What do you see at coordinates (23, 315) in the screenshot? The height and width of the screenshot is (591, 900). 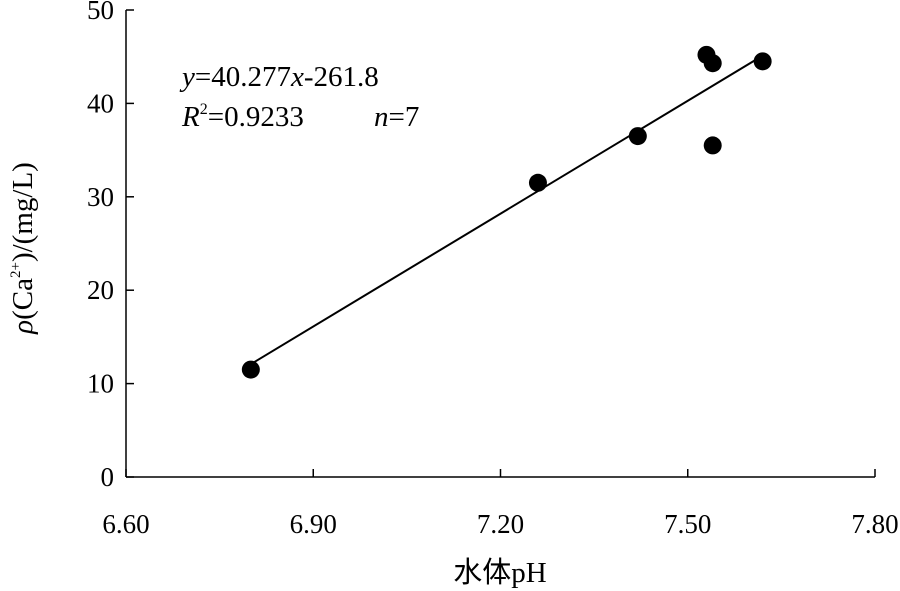 I see `y-title-paren: (` at bounding box center [23, 315].